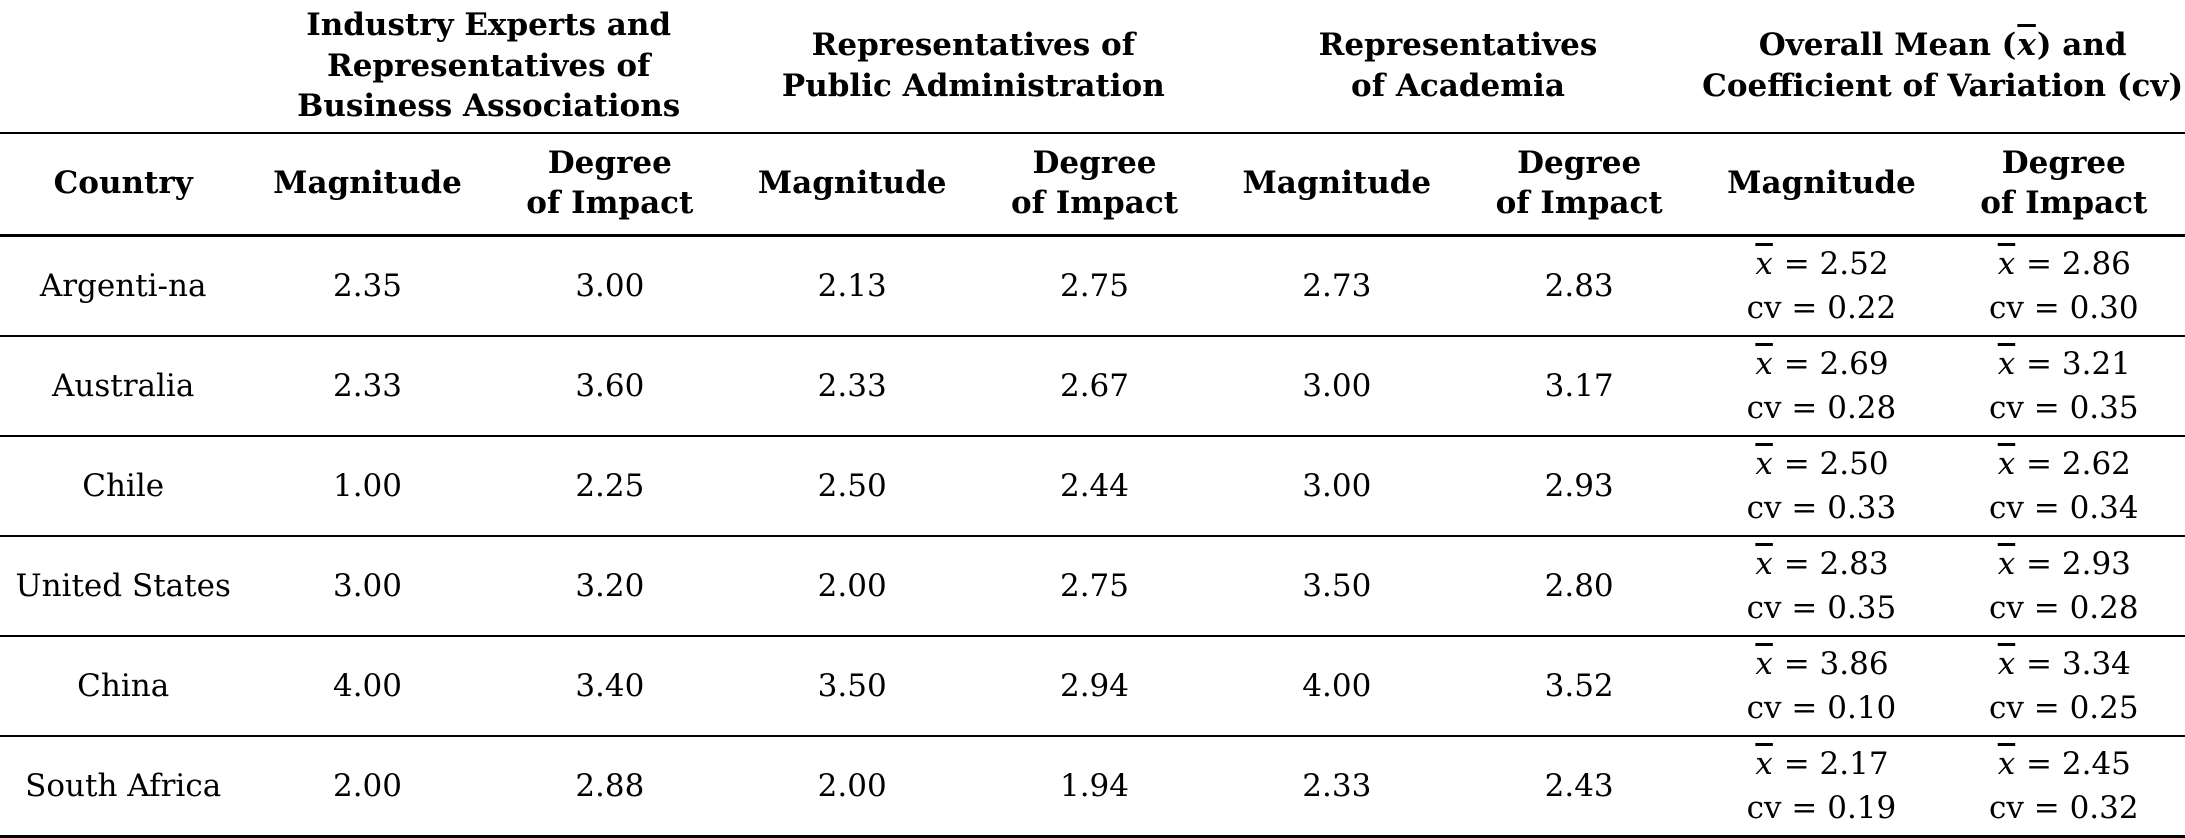  What do you see at coordinates (367, 686) in the screenshot?
I see `industry-magnitude-cell: 4.00` at bounding box center [367, 686].